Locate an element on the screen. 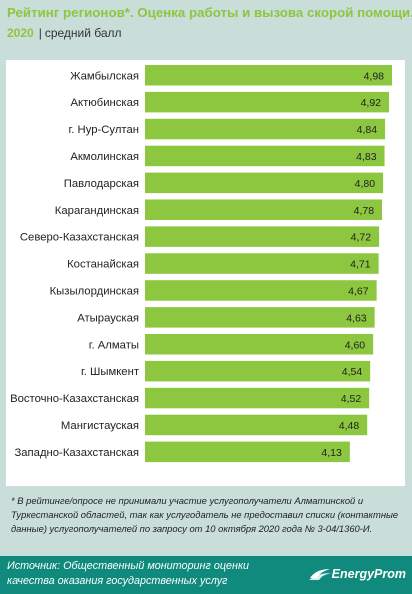 The width and height of the screenshot is (412, 594). category-label: Актюбинская is located at coordinates (104, 103).